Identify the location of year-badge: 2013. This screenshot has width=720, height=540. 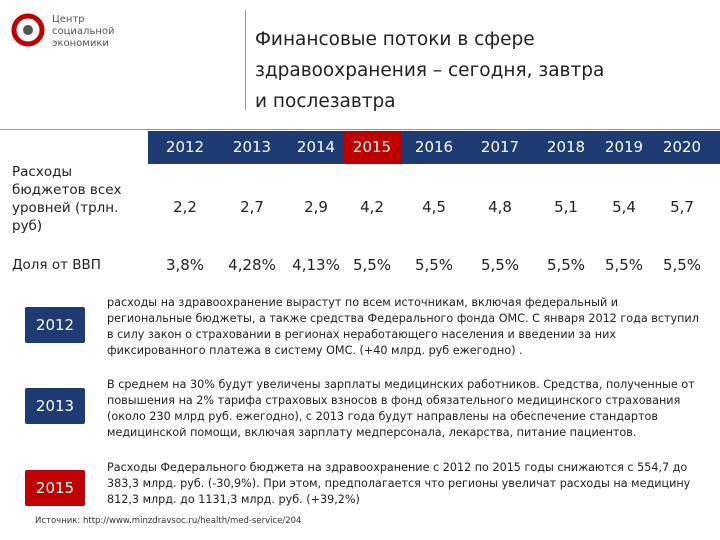
(55, 406).